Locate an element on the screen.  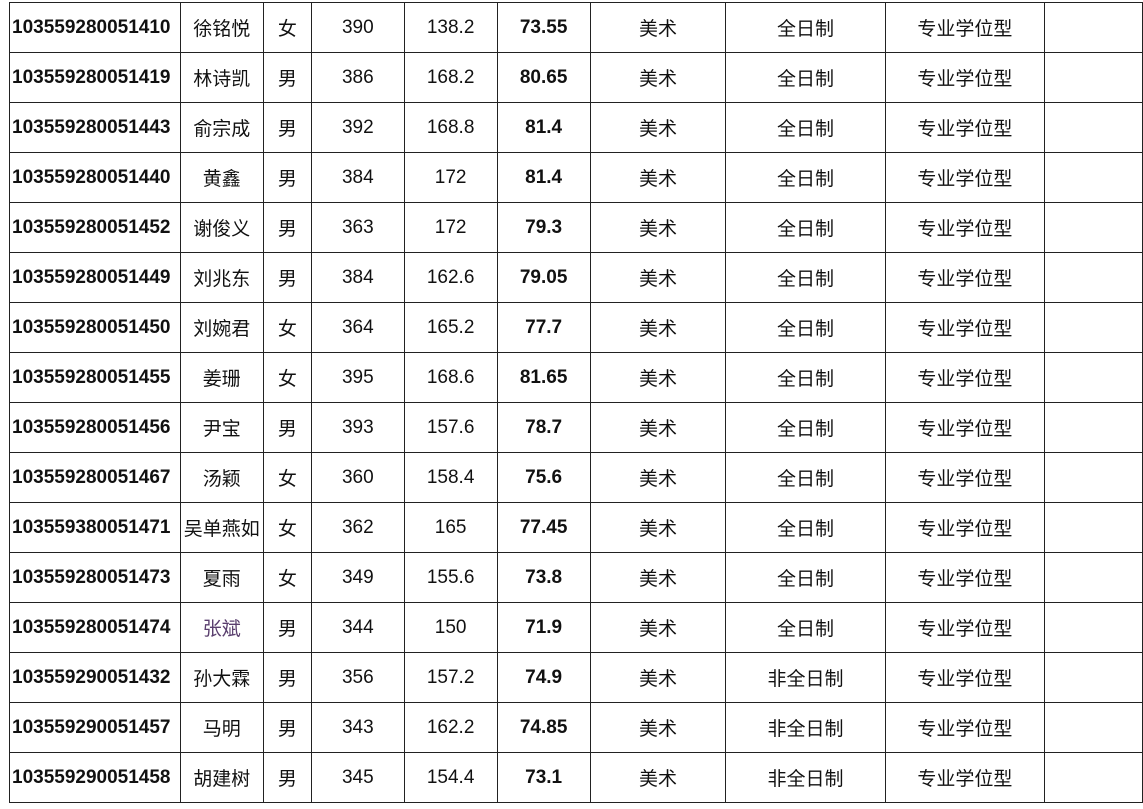
cell-retest-score: 172 is located at coordinates (450, 177).